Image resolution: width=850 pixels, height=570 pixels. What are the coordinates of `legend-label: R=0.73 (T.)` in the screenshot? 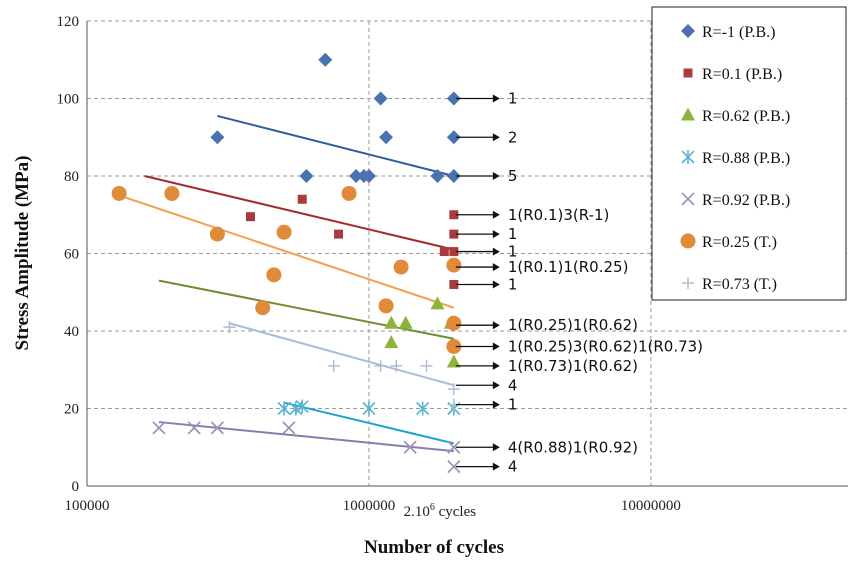 It's located at (739, 284).